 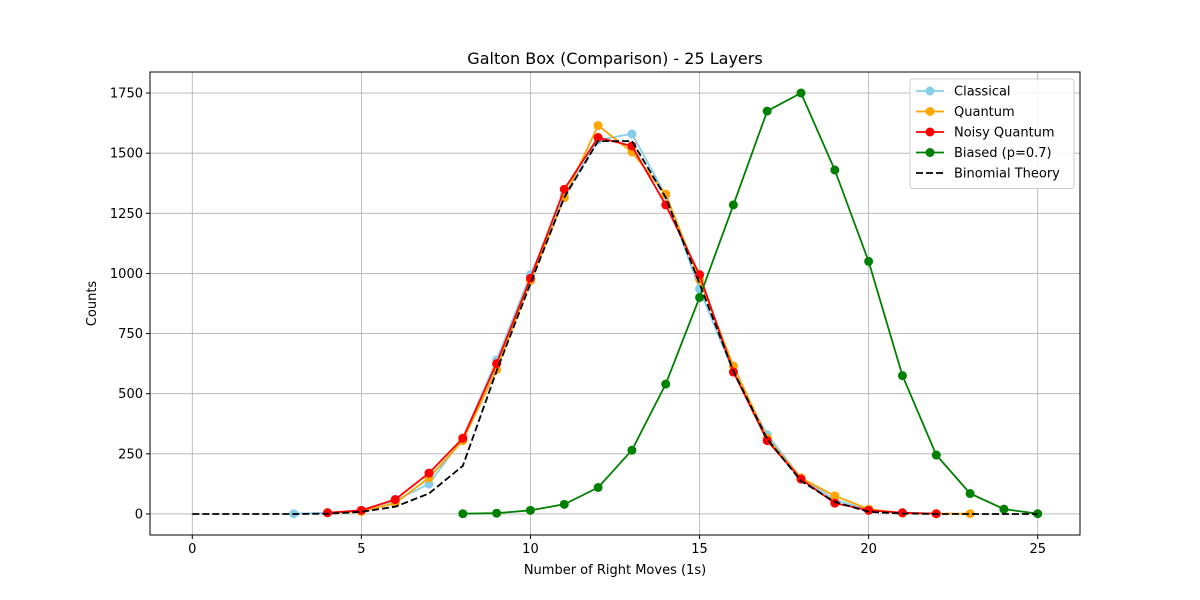 What do you see at coordinates (1004, 133) in the screenshot?
I see `legend-label: Noisy Quantum` at bounding box center [1004, 133].